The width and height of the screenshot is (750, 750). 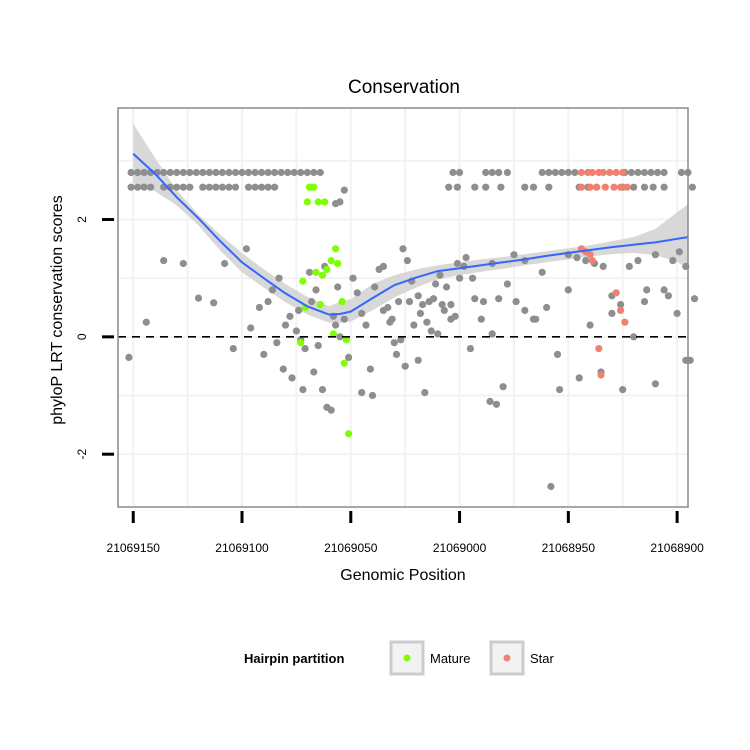 What do you see at coordinates (450, 658) in the screenshot?
I see `legend-label-mature: Mature` at bounding box center [450, 658].